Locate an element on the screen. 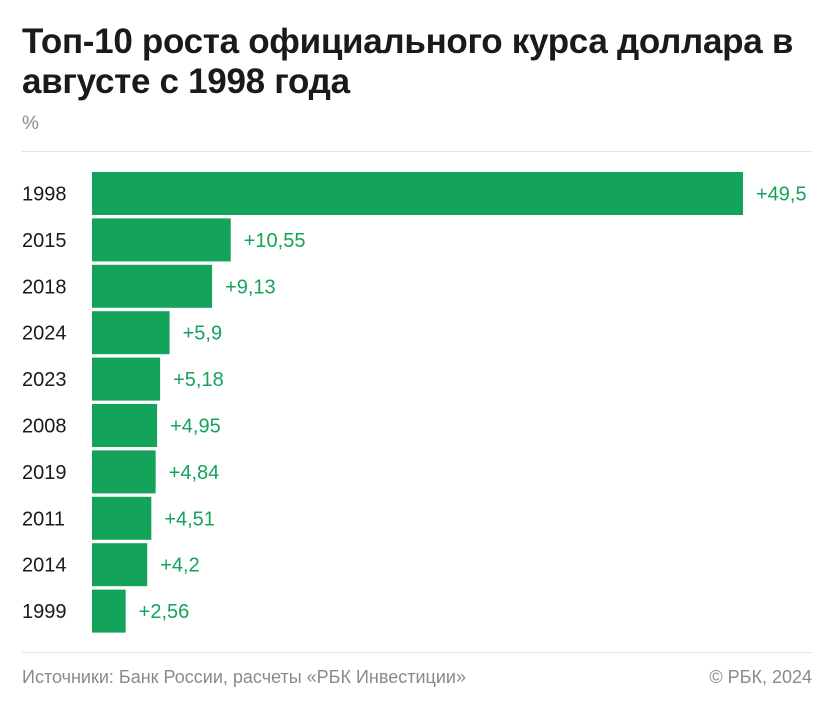 This screenshot has width=836, height=715. unit-label: % is located at coordinates (30, 123).